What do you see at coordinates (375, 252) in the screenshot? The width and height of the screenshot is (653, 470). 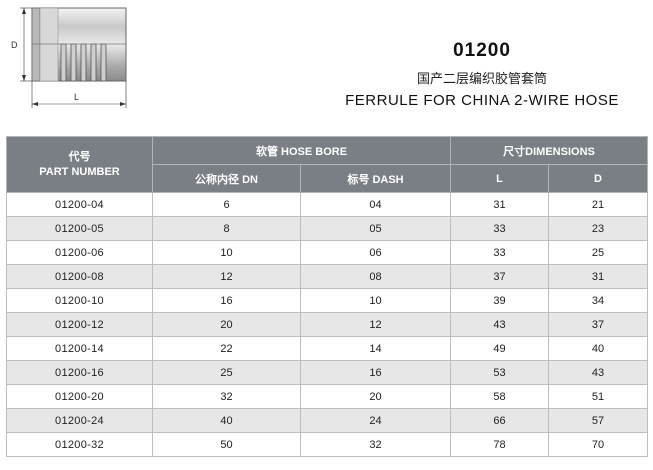 I see `cell-dash: 06` at bounding box center [375, 252].